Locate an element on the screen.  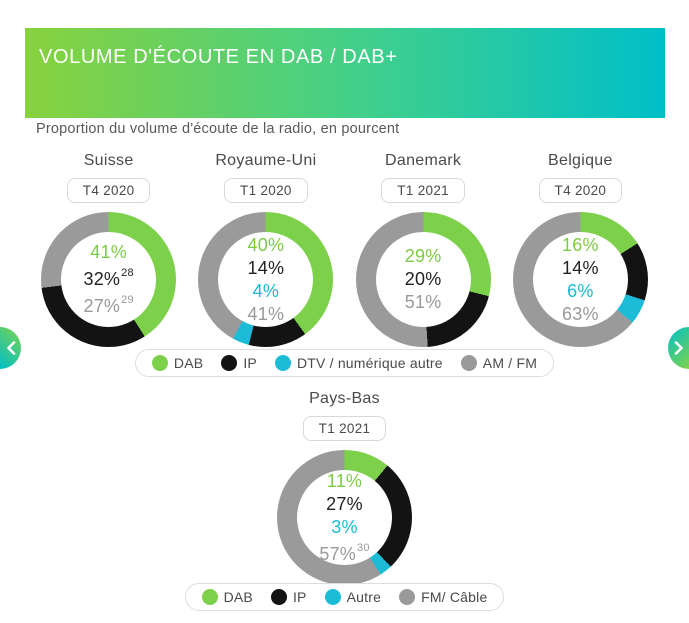
chevron-left-icon is located at coordinates (10, 348).